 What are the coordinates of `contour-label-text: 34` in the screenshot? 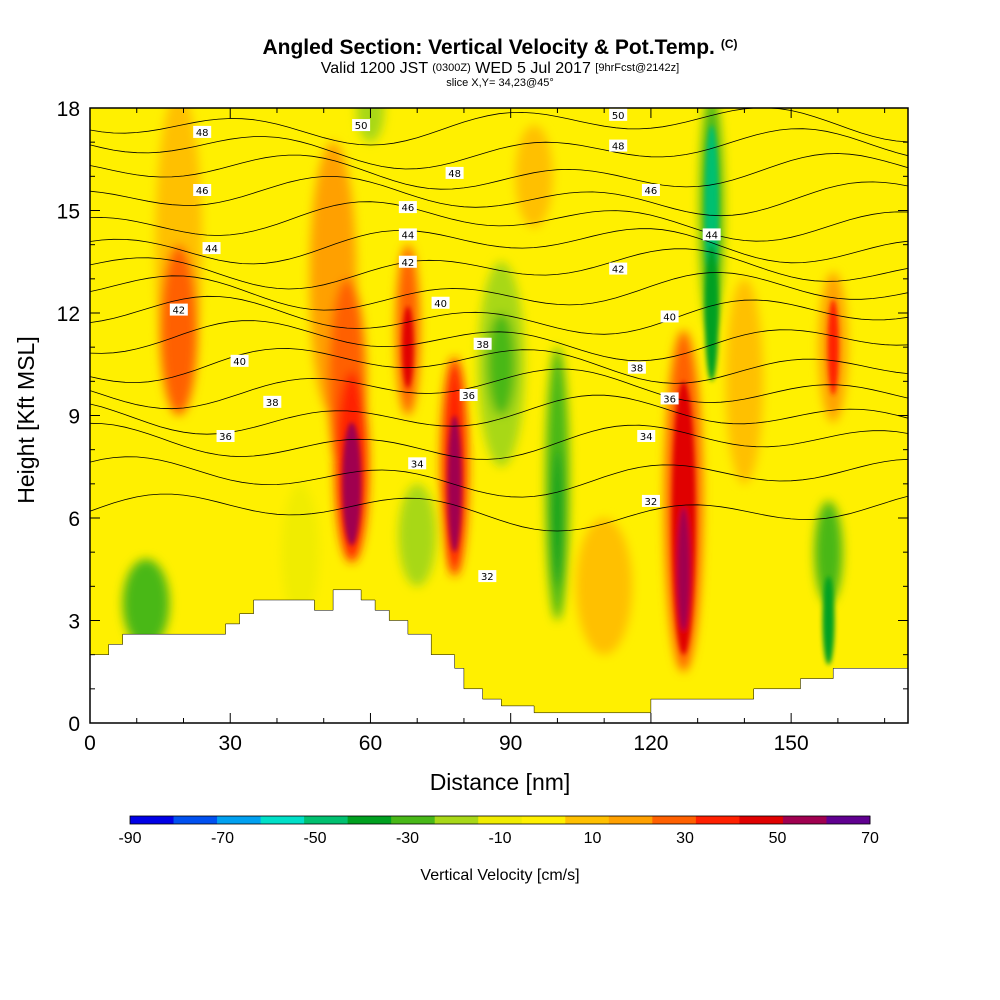 It's located at (417, 464).